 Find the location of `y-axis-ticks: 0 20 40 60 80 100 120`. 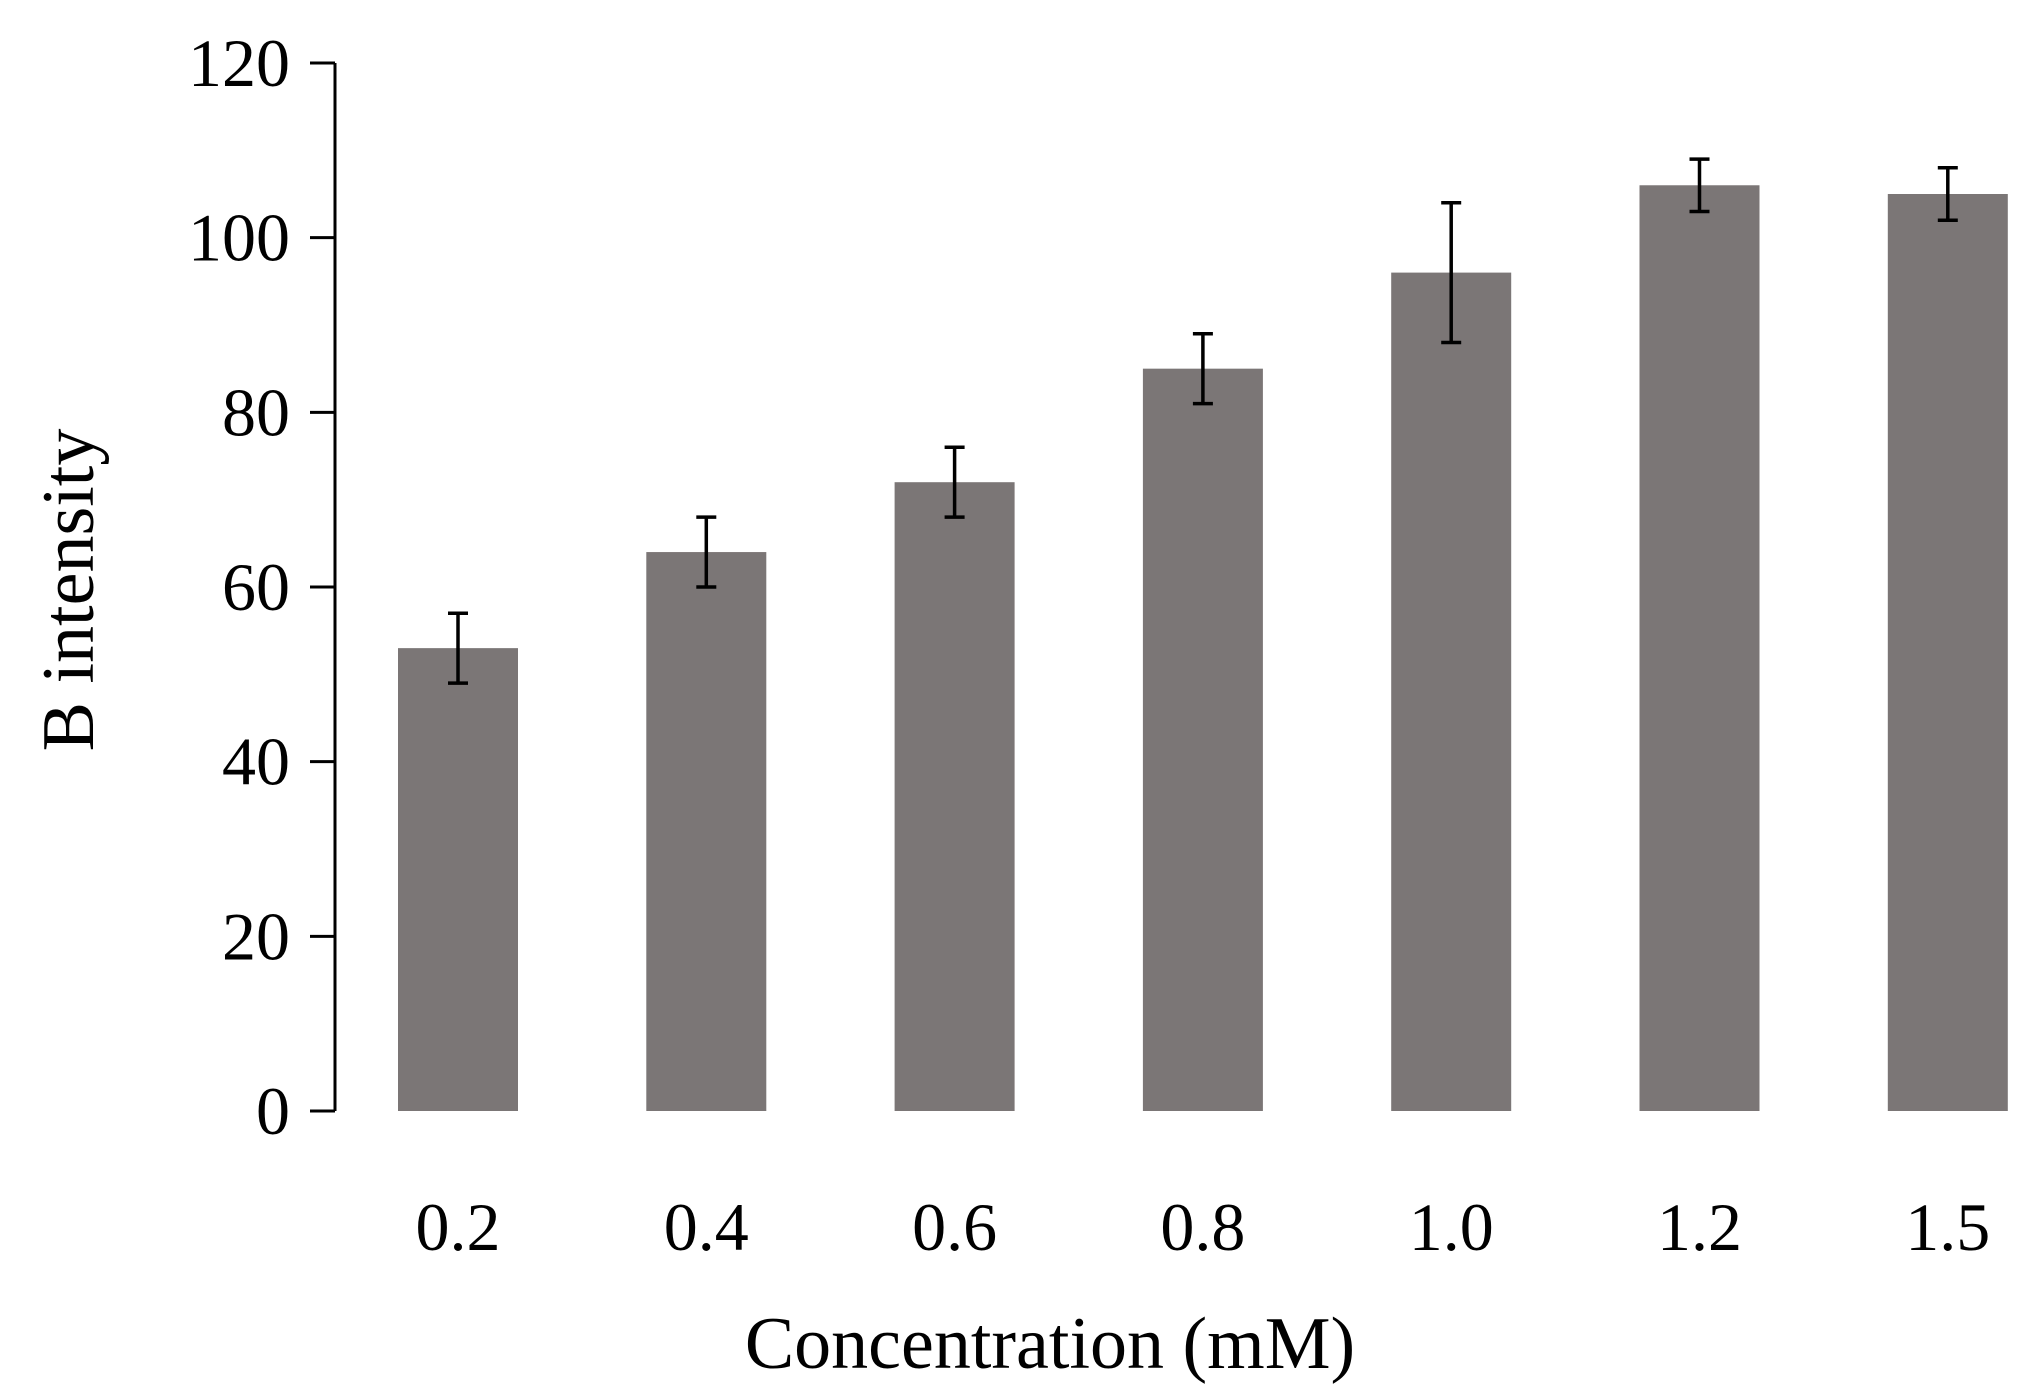

y-axis-ticks: 0 20 40 60 80 100 120 is located at coordinates (261, 587).